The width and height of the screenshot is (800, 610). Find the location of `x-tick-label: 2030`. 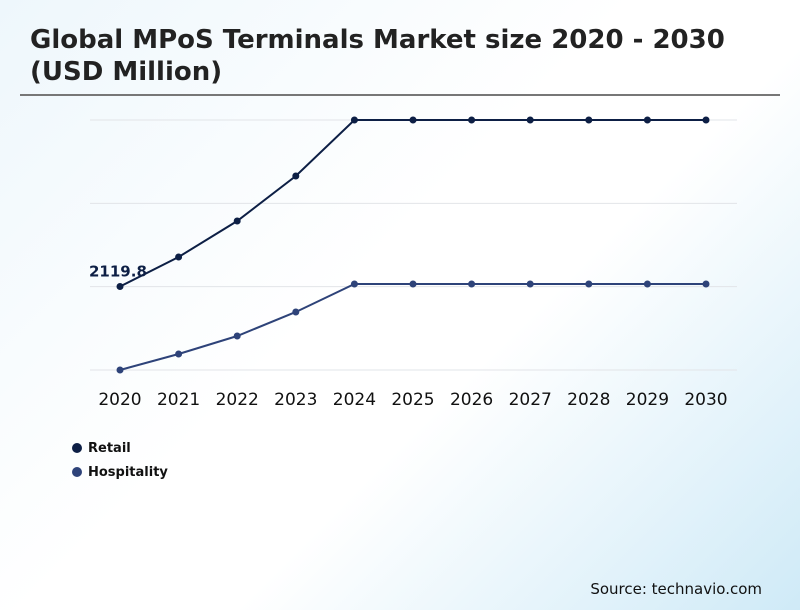

x-tick-label: 2030 is located at coordinates (705, 400).